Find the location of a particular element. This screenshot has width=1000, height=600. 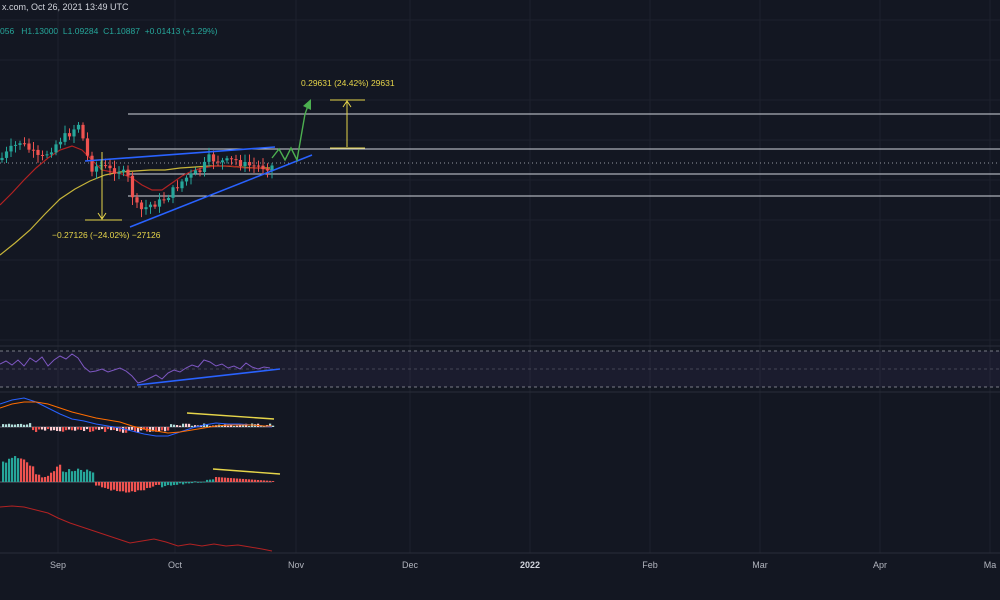

measure-down-tool is located at coordinates (103, 186).